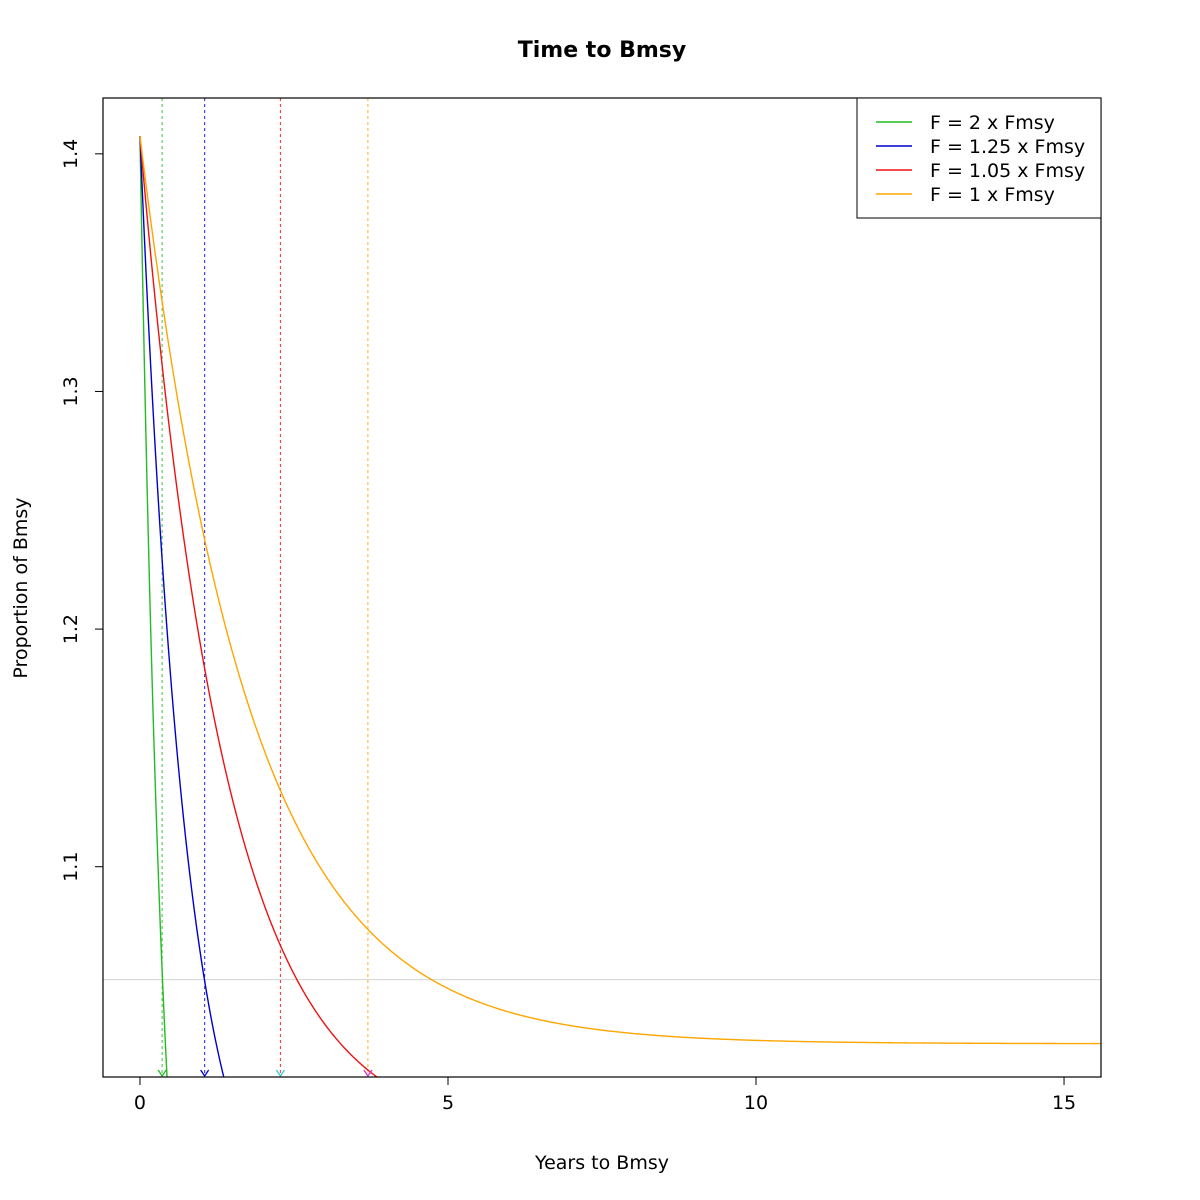 Image resolution: width=1200 pixels, height=1200 pixels. Describe the element at coordinates (992, 195) in the screenshot. I see `legend-label-4: F = 1 x Fmsy` at that location.